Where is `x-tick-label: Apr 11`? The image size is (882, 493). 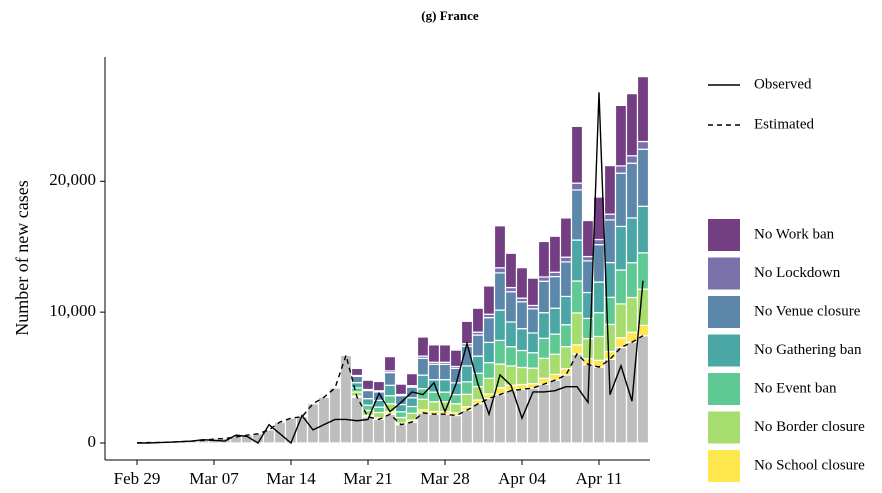
x-tick-label: Apr 11 is located at coordinates (598, 478).